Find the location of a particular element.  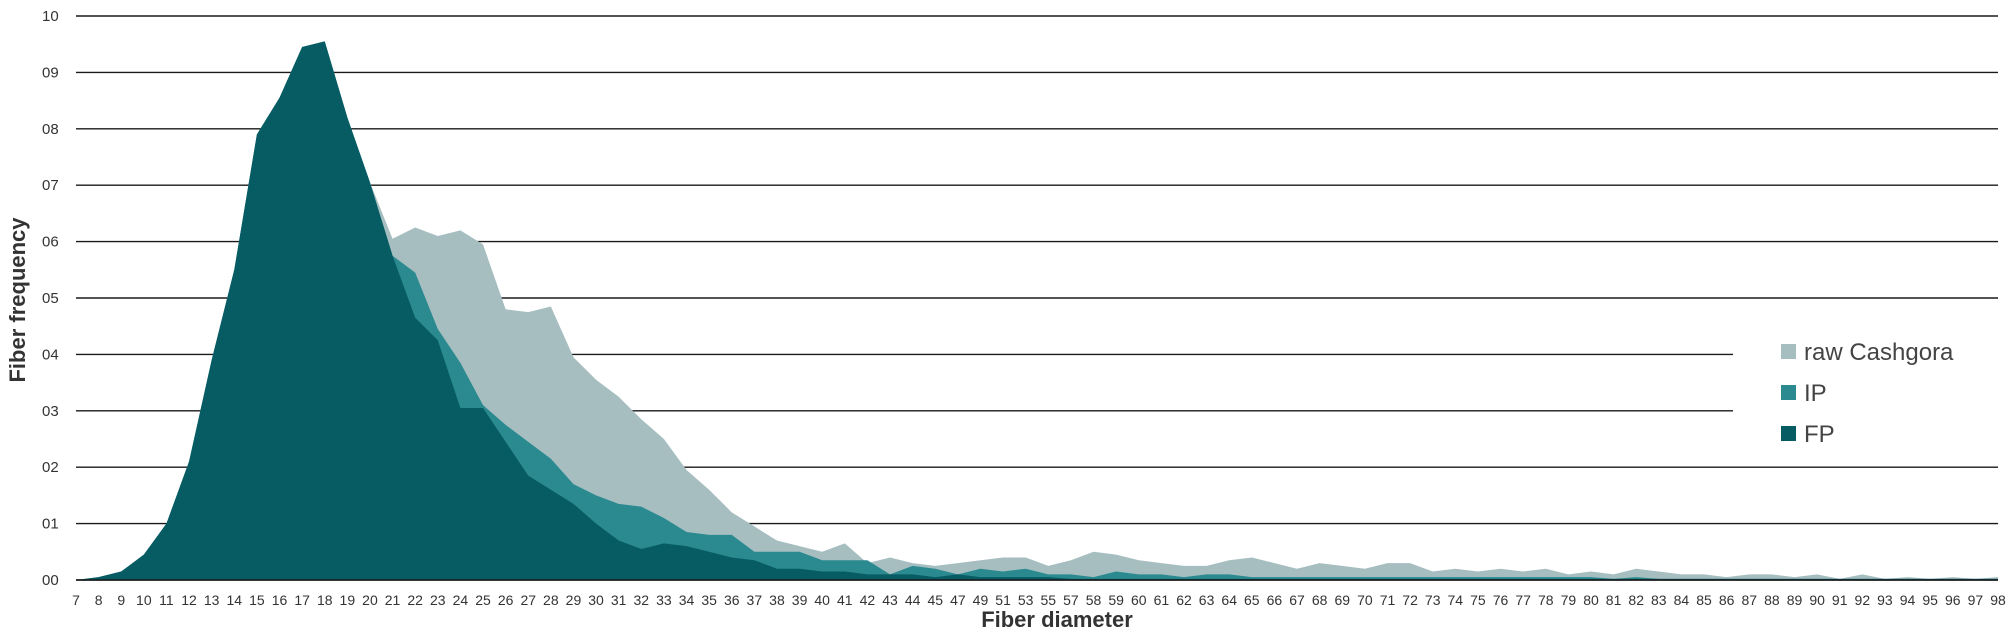

x-tick-label: 92 is located at coordinates (1863, 600).